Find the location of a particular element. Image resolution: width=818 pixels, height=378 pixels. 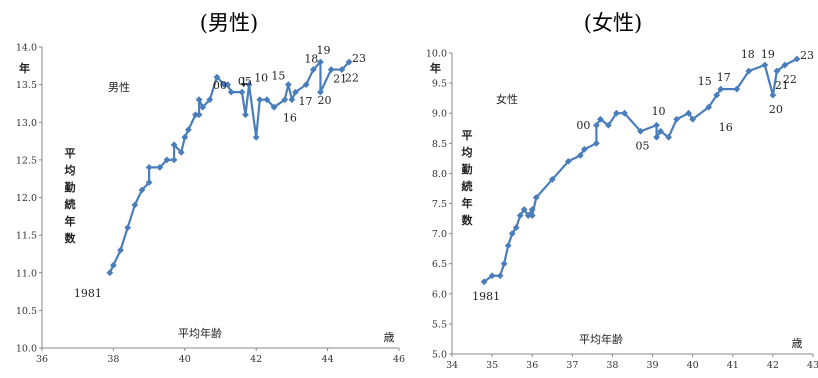

female-x-tick-label: 38 is located at coordinates (612, 365).